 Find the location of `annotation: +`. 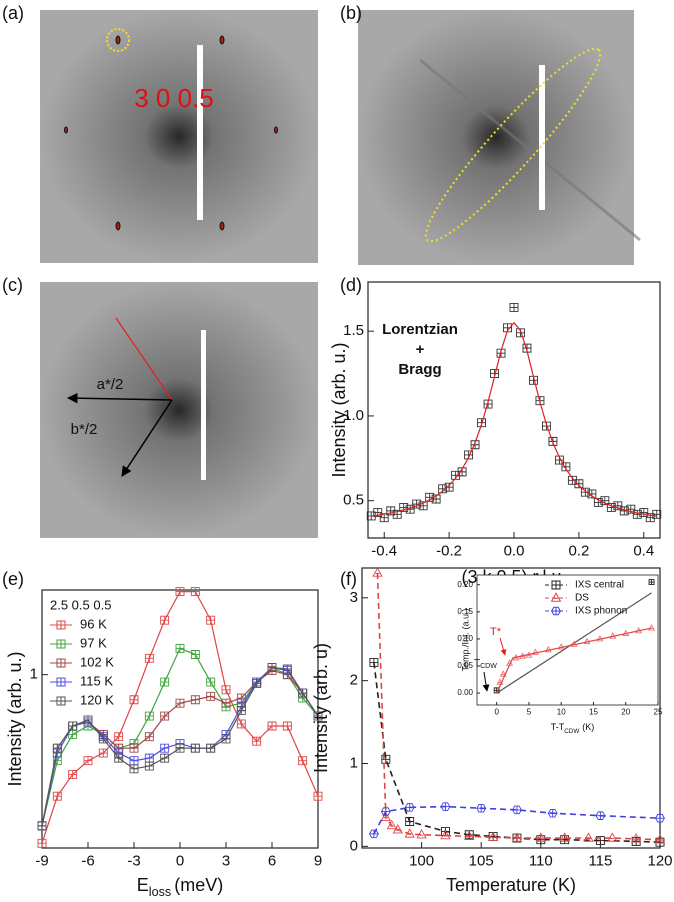

annotation: + is located at coordinates (420, 349).